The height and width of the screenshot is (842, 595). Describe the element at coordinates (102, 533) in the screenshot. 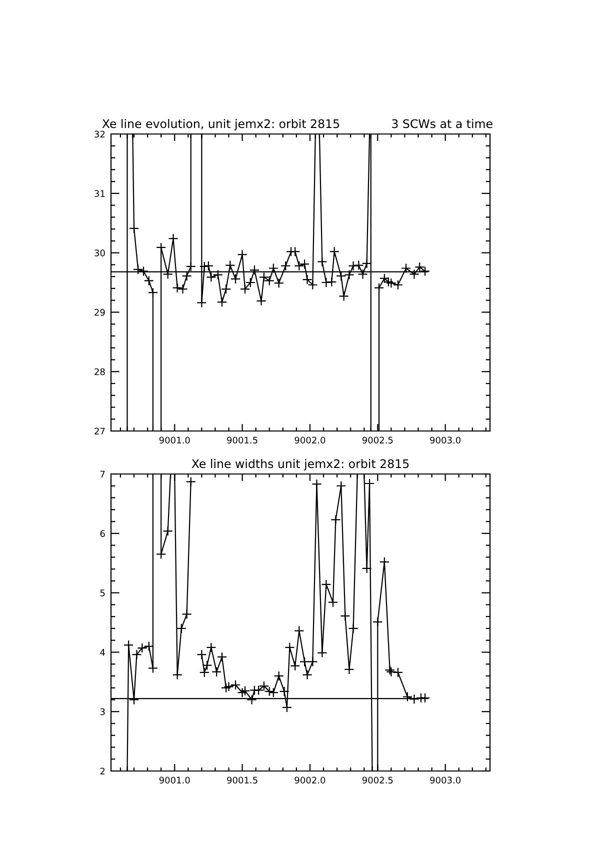

I see `y-tick-label: 6` at that location.